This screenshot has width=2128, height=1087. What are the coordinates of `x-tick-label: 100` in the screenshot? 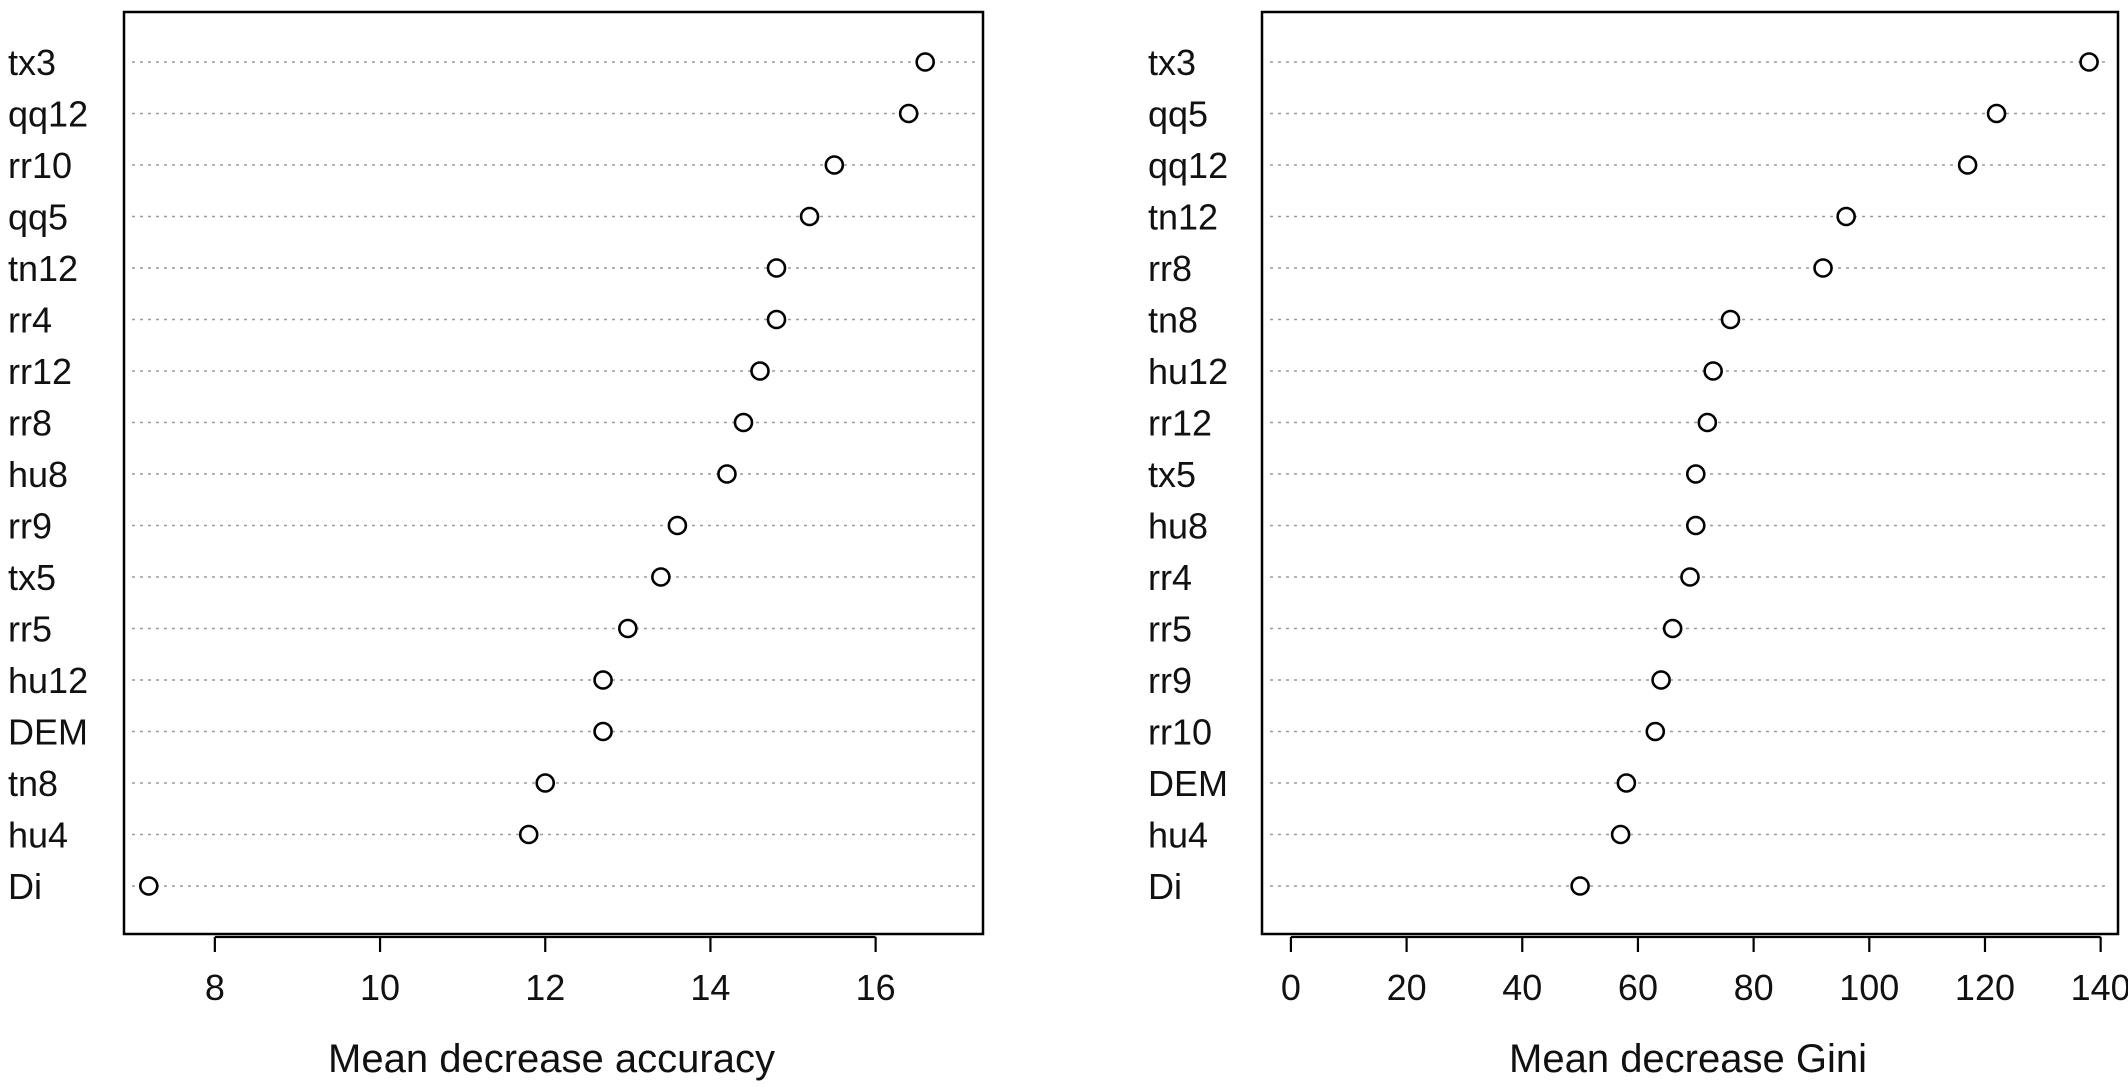 It's located at (1869, 987).